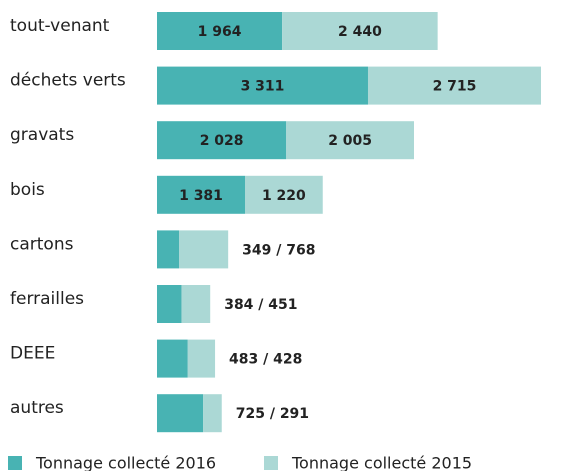 The width and height of the screenshot is (563, 471). I want to click on value-label: 2 440, so click(360, 32).